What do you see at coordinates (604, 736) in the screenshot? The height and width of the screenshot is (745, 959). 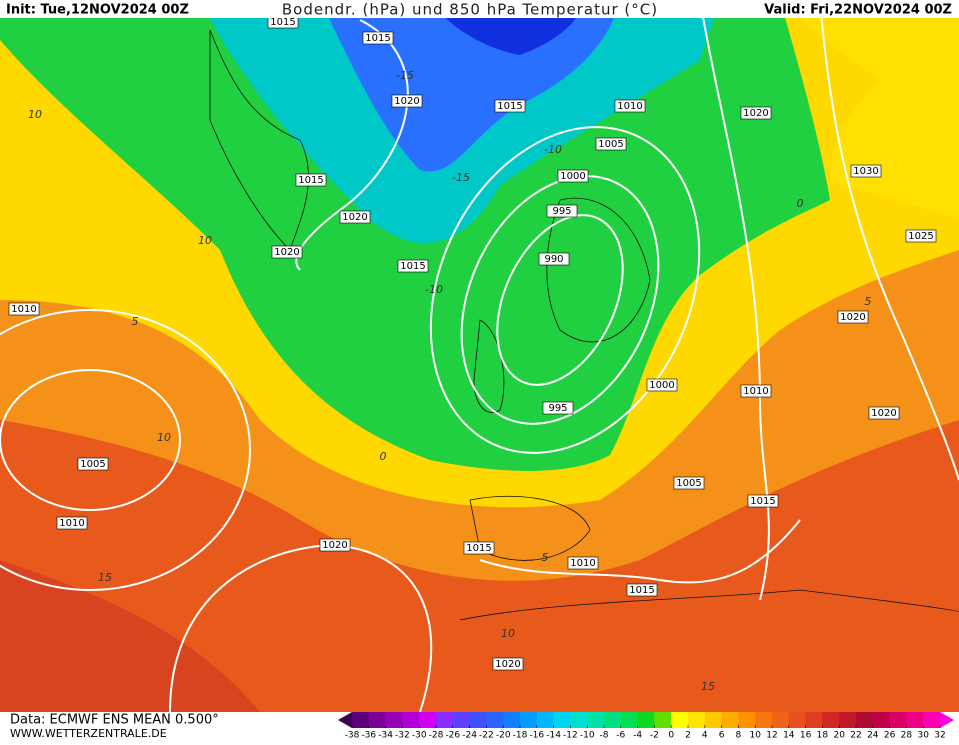 I see `colorbar-tick-label: -8` at bounding box center [604, 736].